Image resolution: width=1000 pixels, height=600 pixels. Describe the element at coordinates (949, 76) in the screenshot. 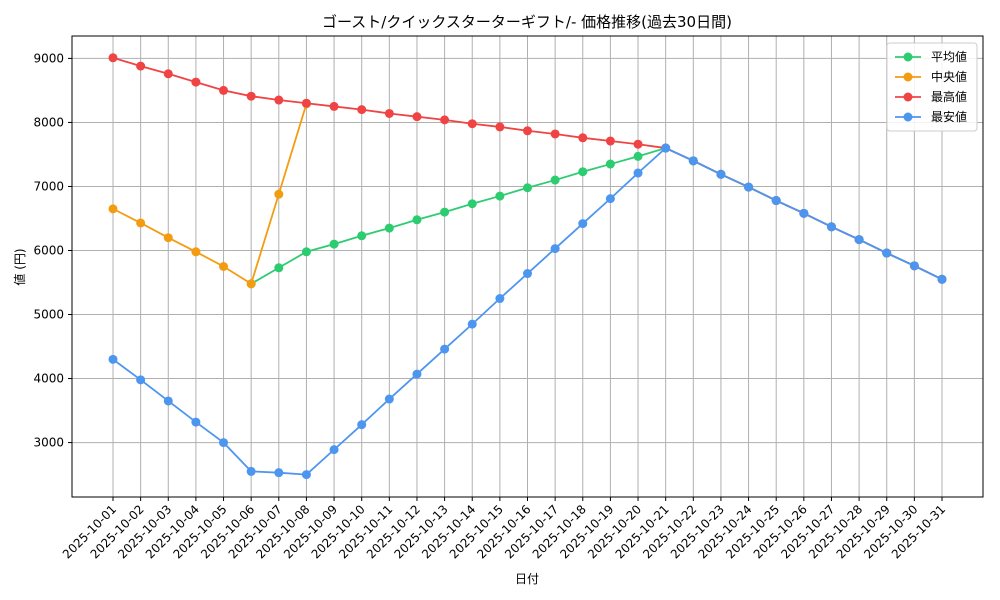

I see `legend-label: 中央値` at that location.